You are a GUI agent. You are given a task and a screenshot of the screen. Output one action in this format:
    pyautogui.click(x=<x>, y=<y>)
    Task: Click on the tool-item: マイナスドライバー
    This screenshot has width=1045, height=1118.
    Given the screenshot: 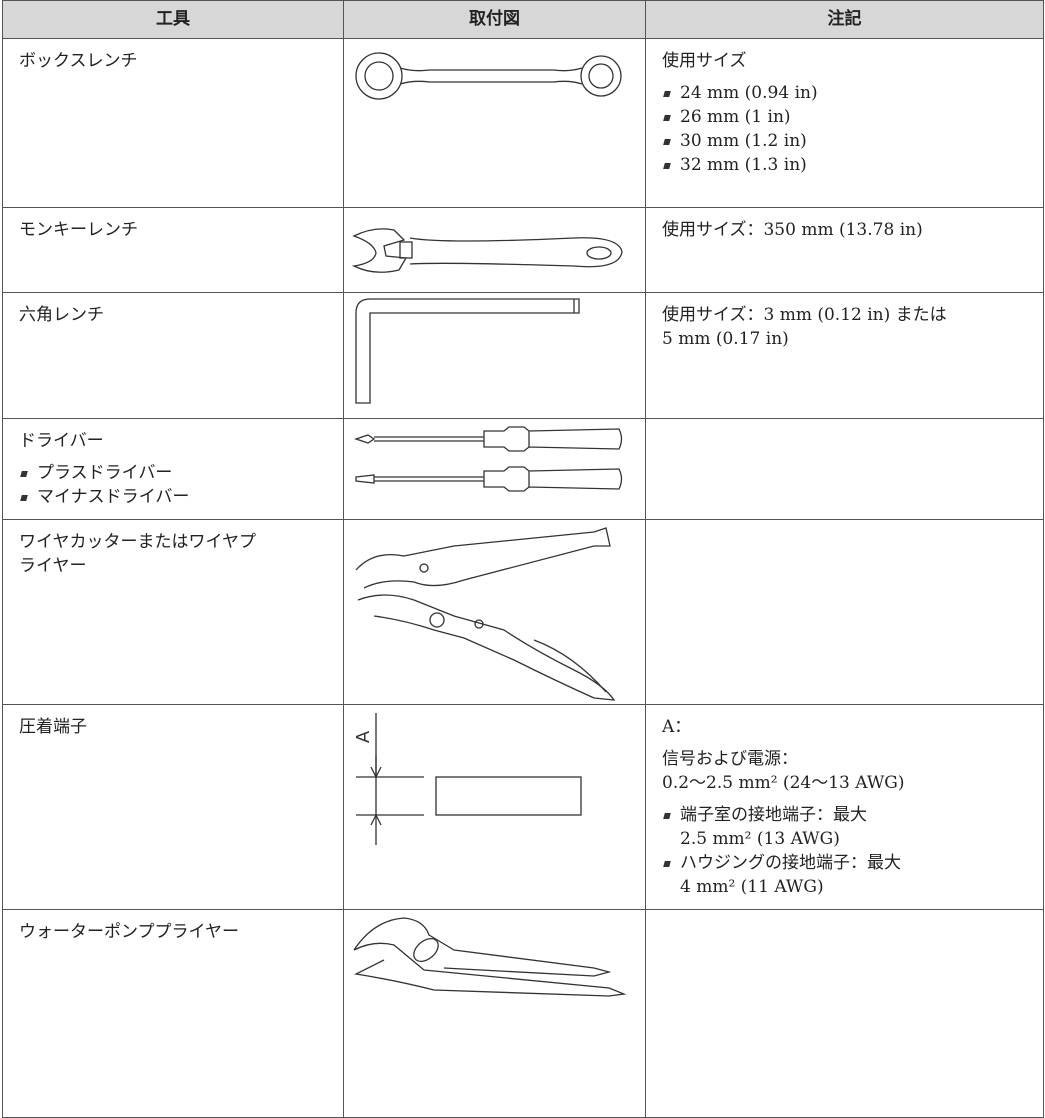 What is the action you would take?
    pyautogui.click(x=173, y=497)
    